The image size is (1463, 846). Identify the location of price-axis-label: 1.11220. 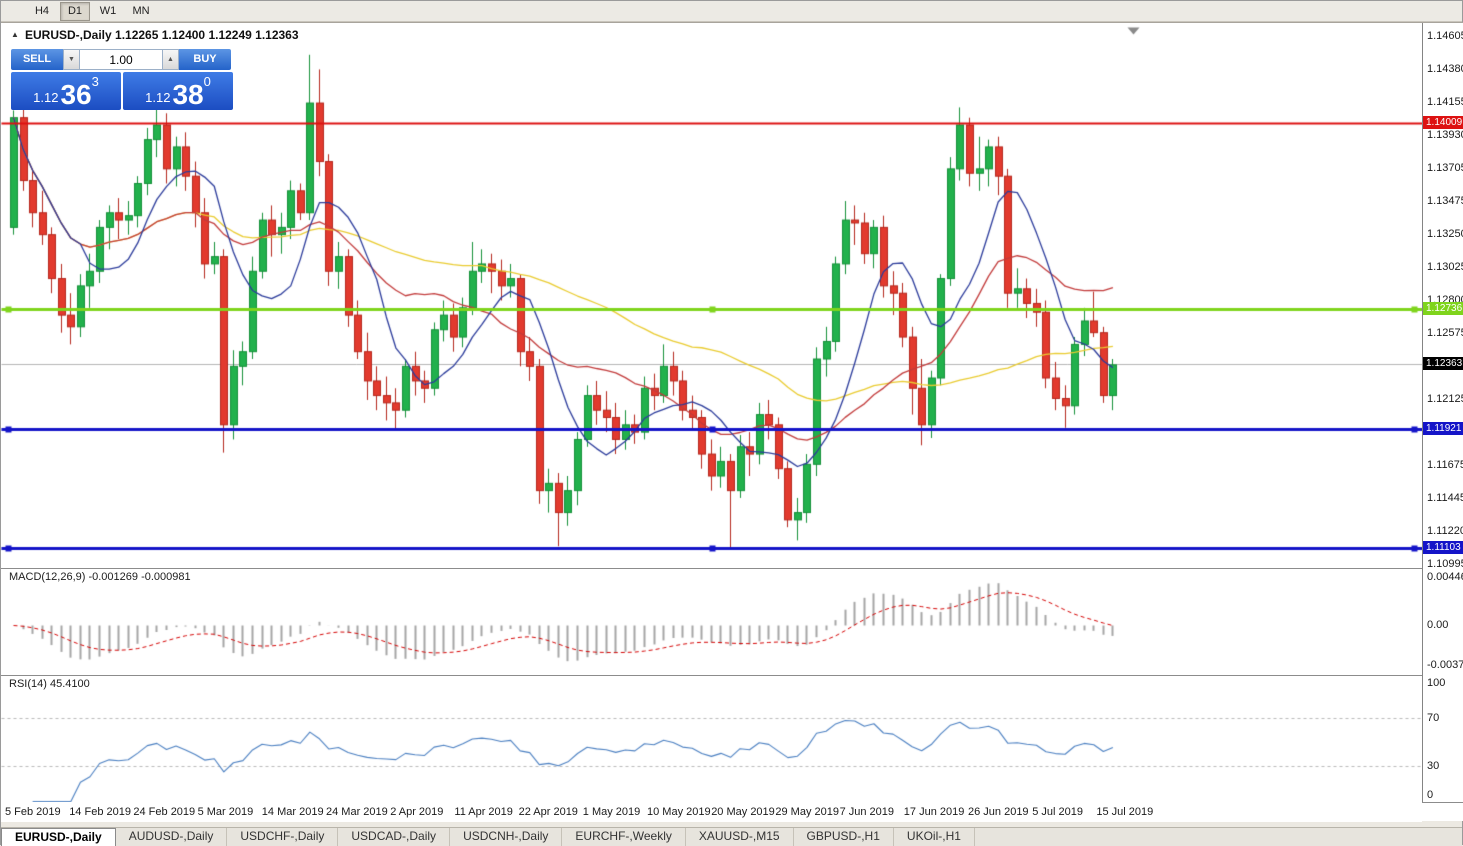
(1445, 531).